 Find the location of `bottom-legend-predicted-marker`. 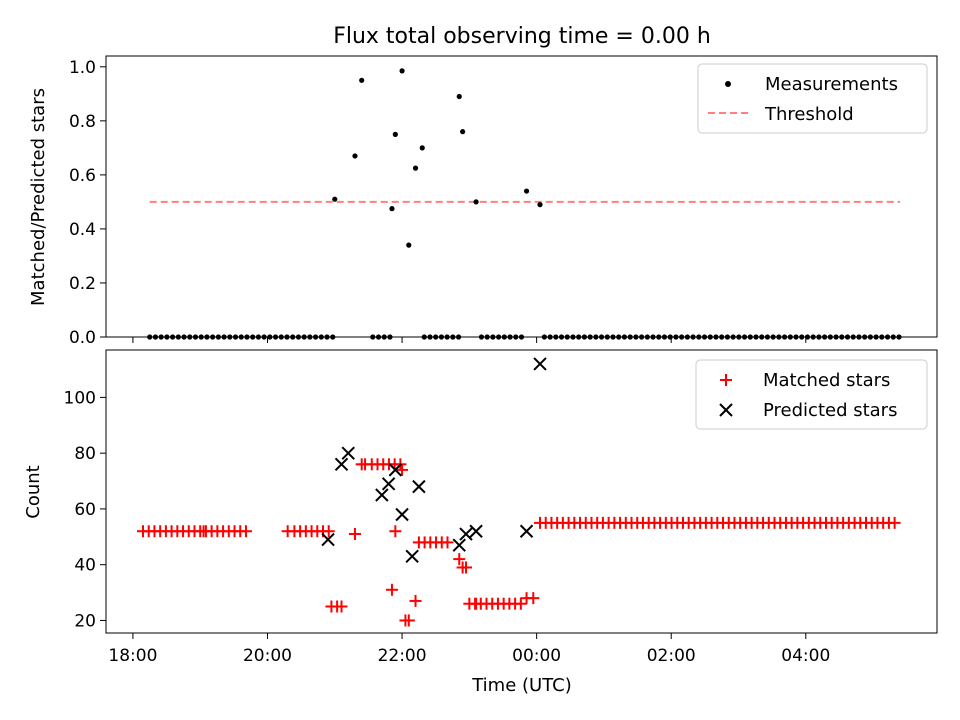

bottom-legend-predicted-marker is located at coordinates (726, 410).